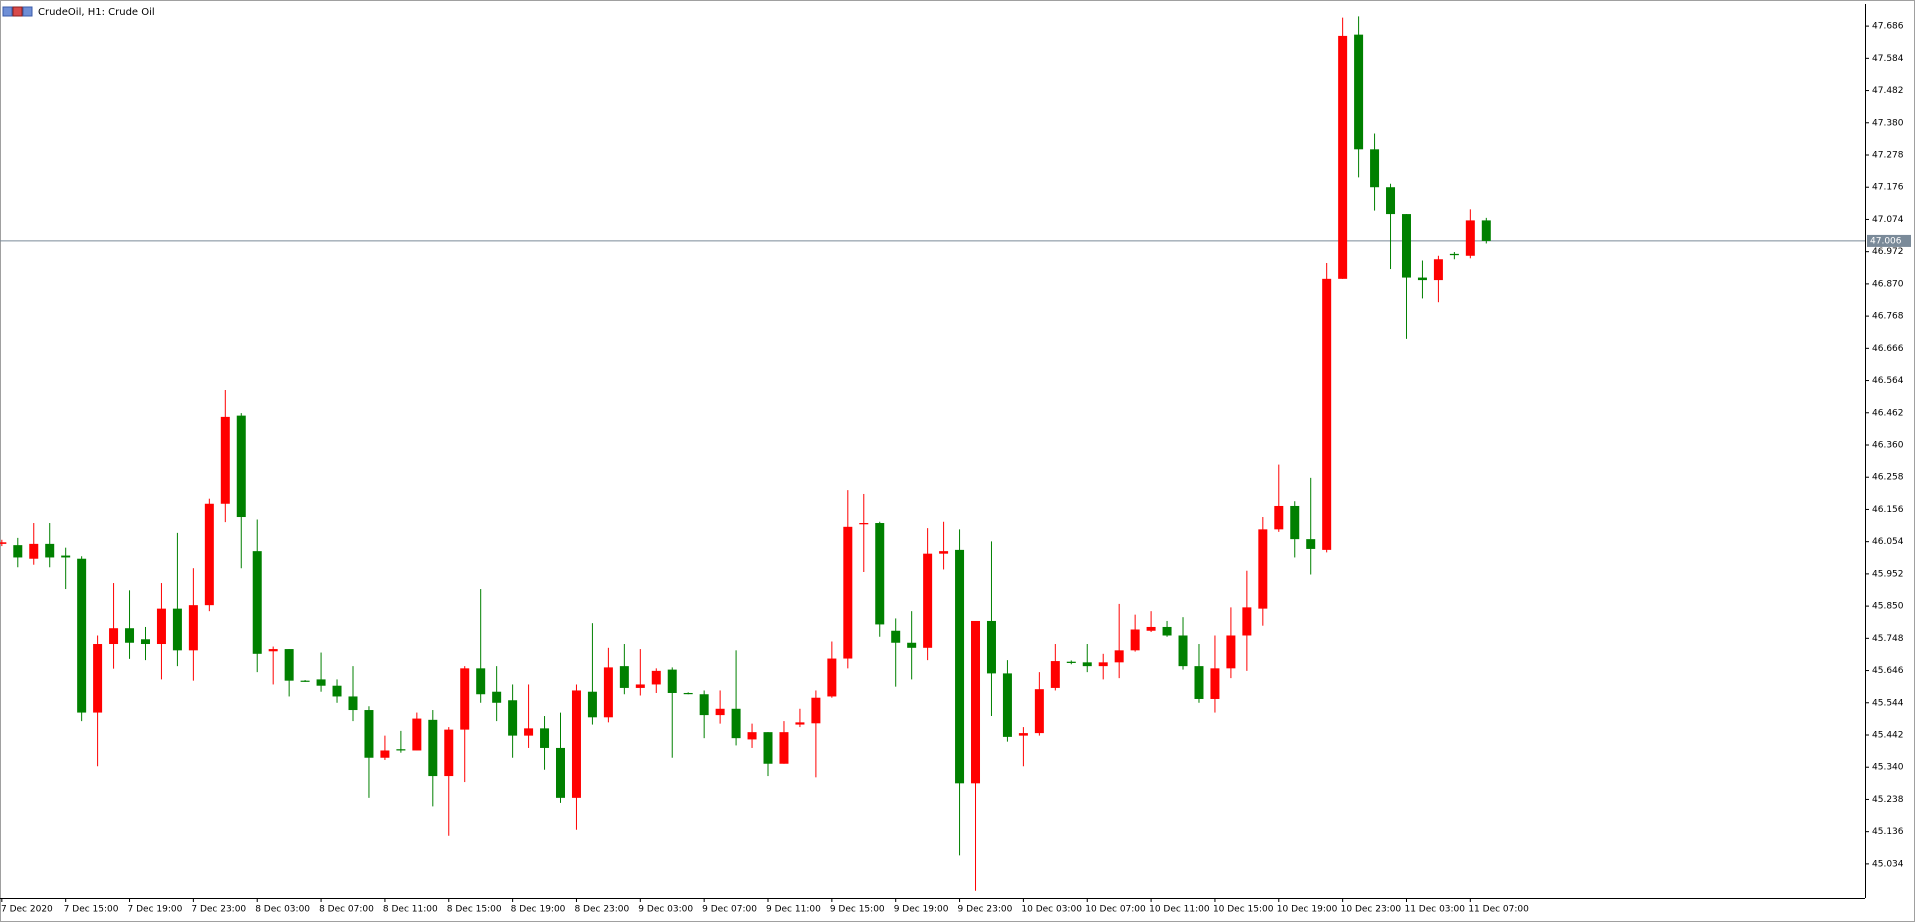  What do you see at coordinates (729, 910) in the screenshot?
I see `x-tick-label: 9 Dec 07:00` at bounding box center [729, 910].